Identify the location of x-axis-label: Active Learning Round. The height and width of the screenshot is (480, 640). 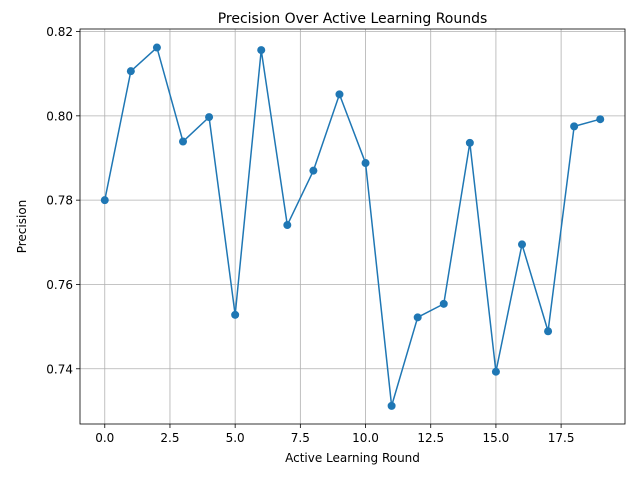
(352, 458).